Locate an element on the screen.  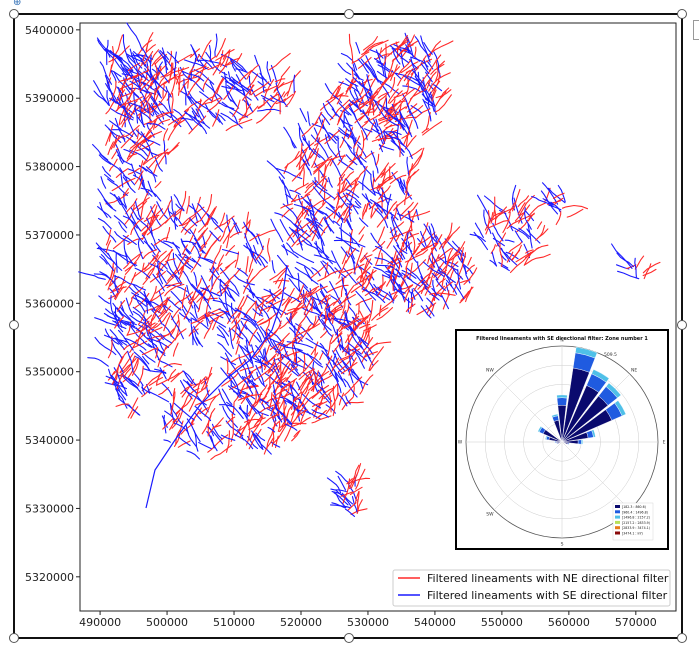
rose-petal is located at coordinates (569, 444).